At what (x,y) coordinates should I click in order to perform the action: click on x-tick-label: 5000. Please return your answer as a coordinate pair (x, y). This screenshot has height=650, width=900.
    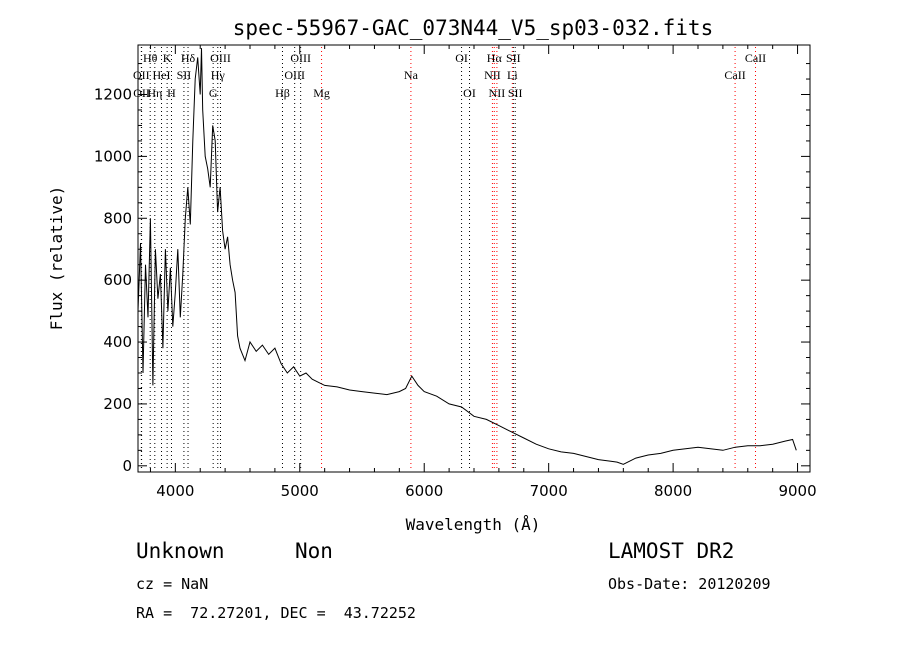
    Looking at the image, I should click on (300, 491).